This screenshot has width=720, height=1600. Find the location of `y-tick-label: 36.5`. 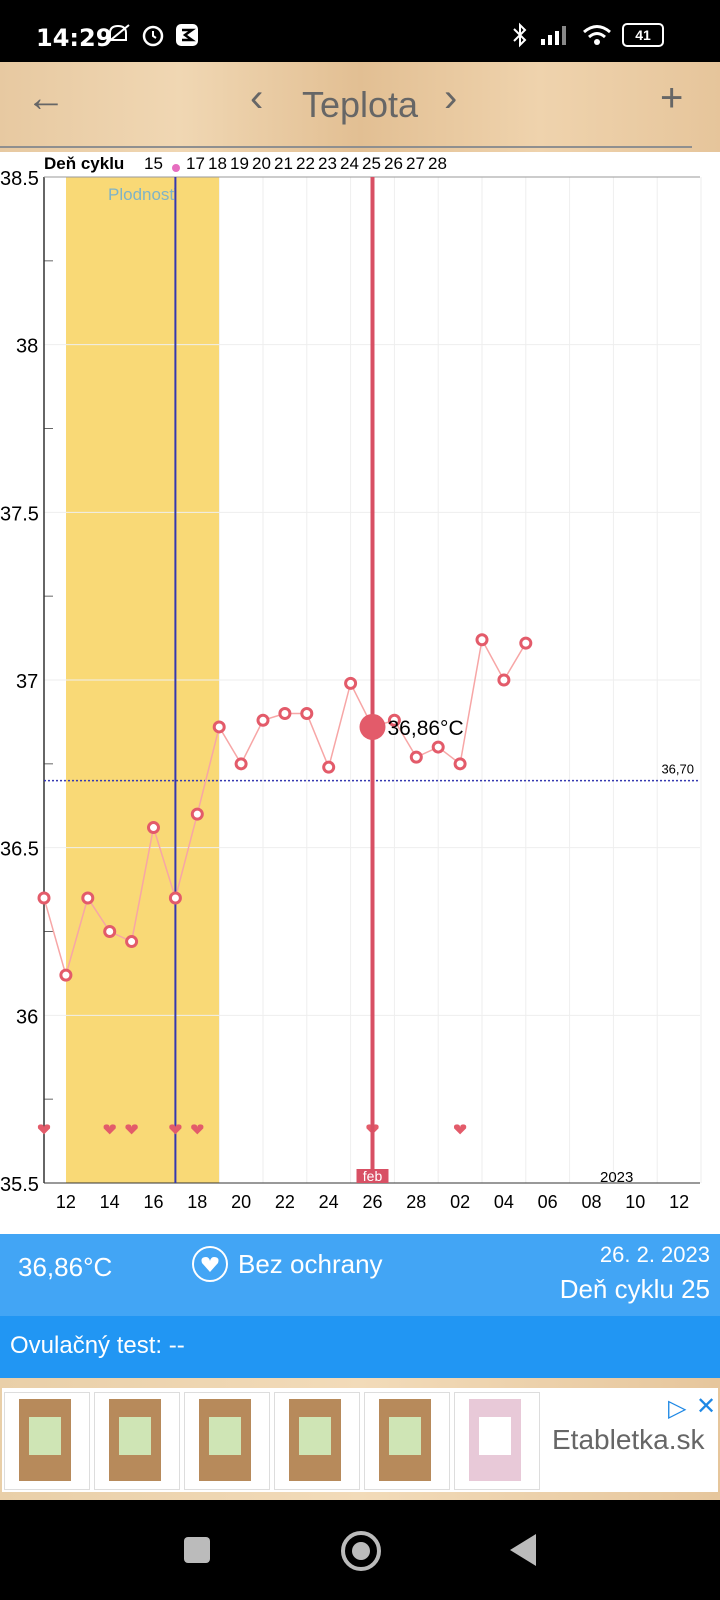

y-tick-label: 36.5 is located at coordinates (19, 850).